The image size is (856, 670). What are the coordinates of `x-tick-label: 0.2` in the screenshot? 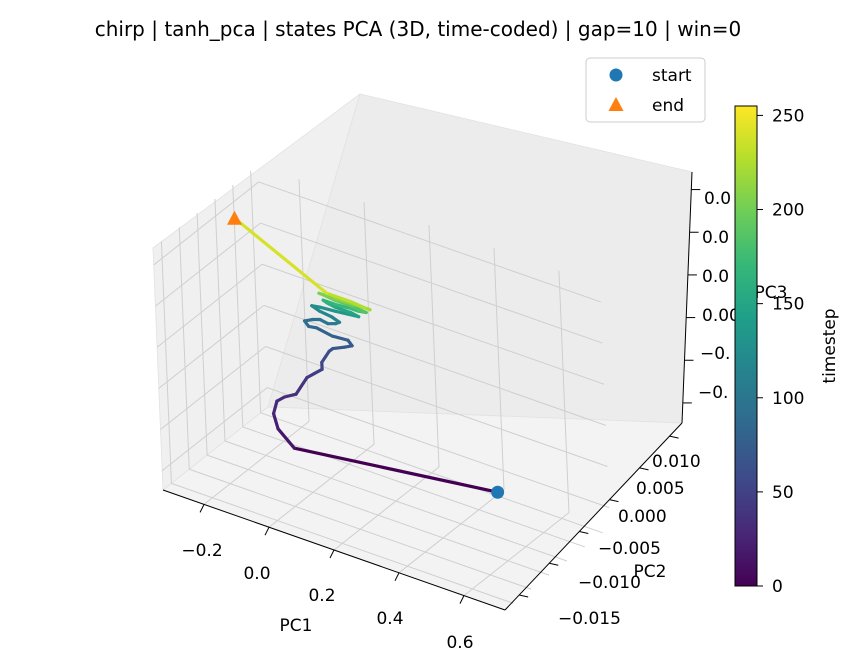 It's located at (321, 596).